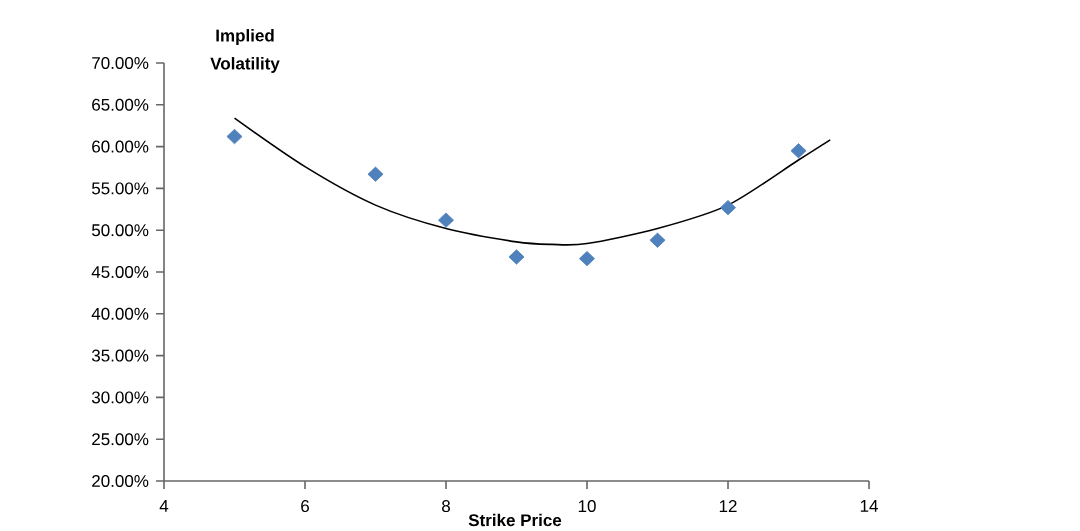 This screenshot has height=531, width=1080. Describe the element at coordinates (120, 313) in the screenshot. I see `y-tick-label: 40.00%` at that location.